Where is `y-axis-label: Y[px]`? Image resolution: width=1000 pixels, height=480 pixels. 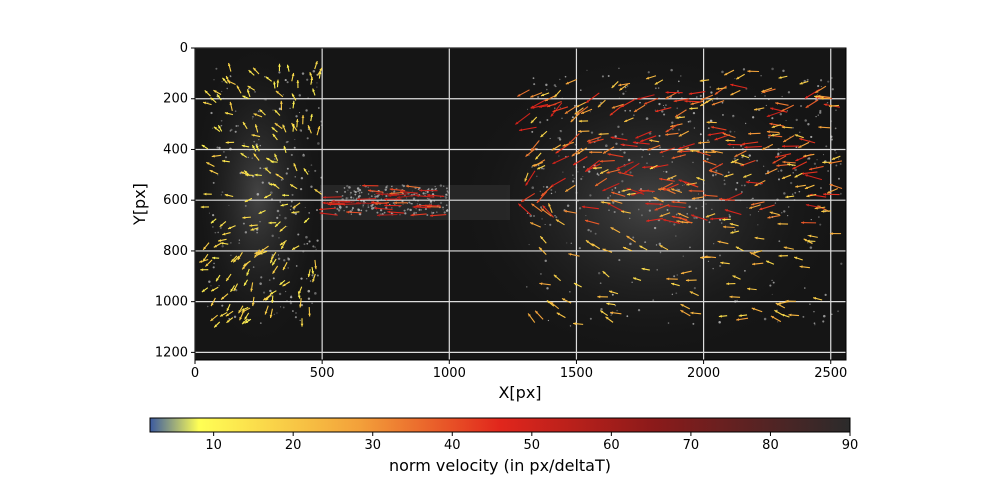
y-axis-label: Y[px] is located at coordinates (139, 204).